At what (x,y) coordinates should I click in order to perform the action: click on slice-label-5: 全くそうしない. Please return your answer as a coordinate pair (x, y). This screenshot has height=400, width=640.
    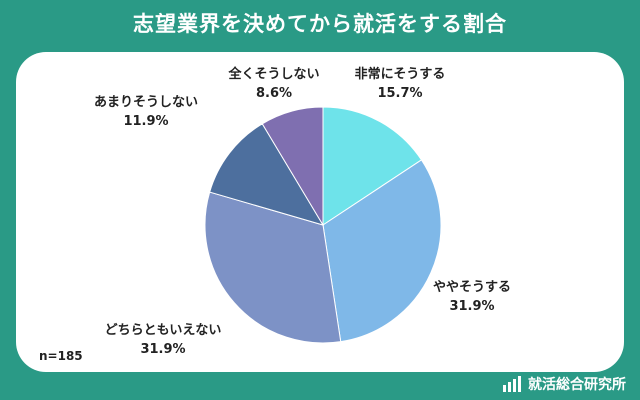
    Looking at the image, I should click on (273, 74).